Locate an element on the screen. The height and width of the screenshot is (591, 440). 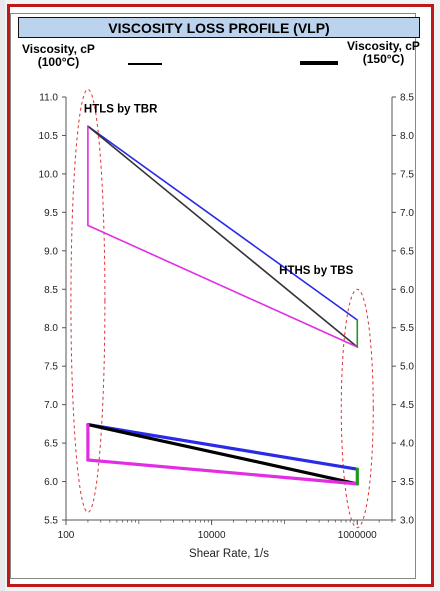
y-right-tick-label: 8.0 is located at coordinates (407, 136).